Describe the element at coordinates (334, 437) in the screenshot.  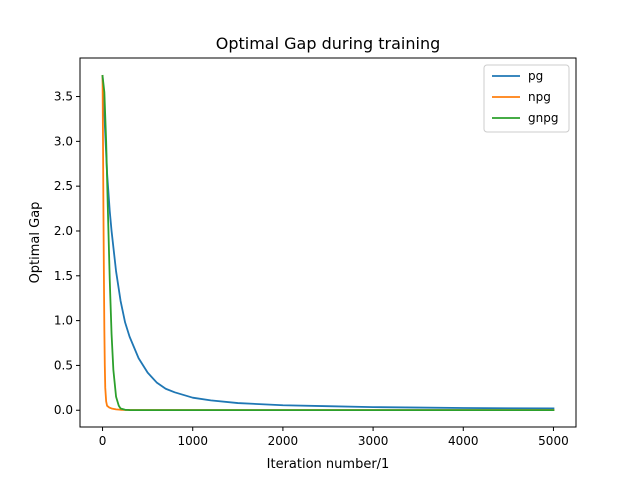
I see `x-axis-ticks: 0 1000 2000 3000 4000 5000` at that location.